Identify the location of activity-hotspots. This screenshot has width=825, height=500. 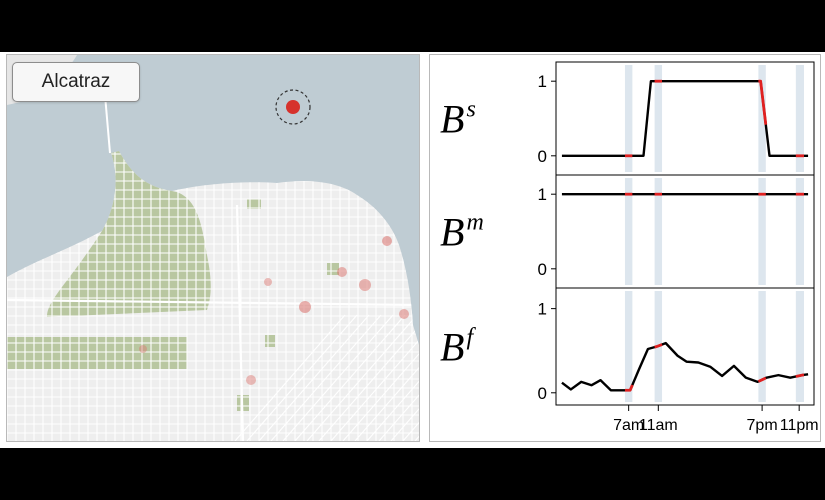
(274, 310).